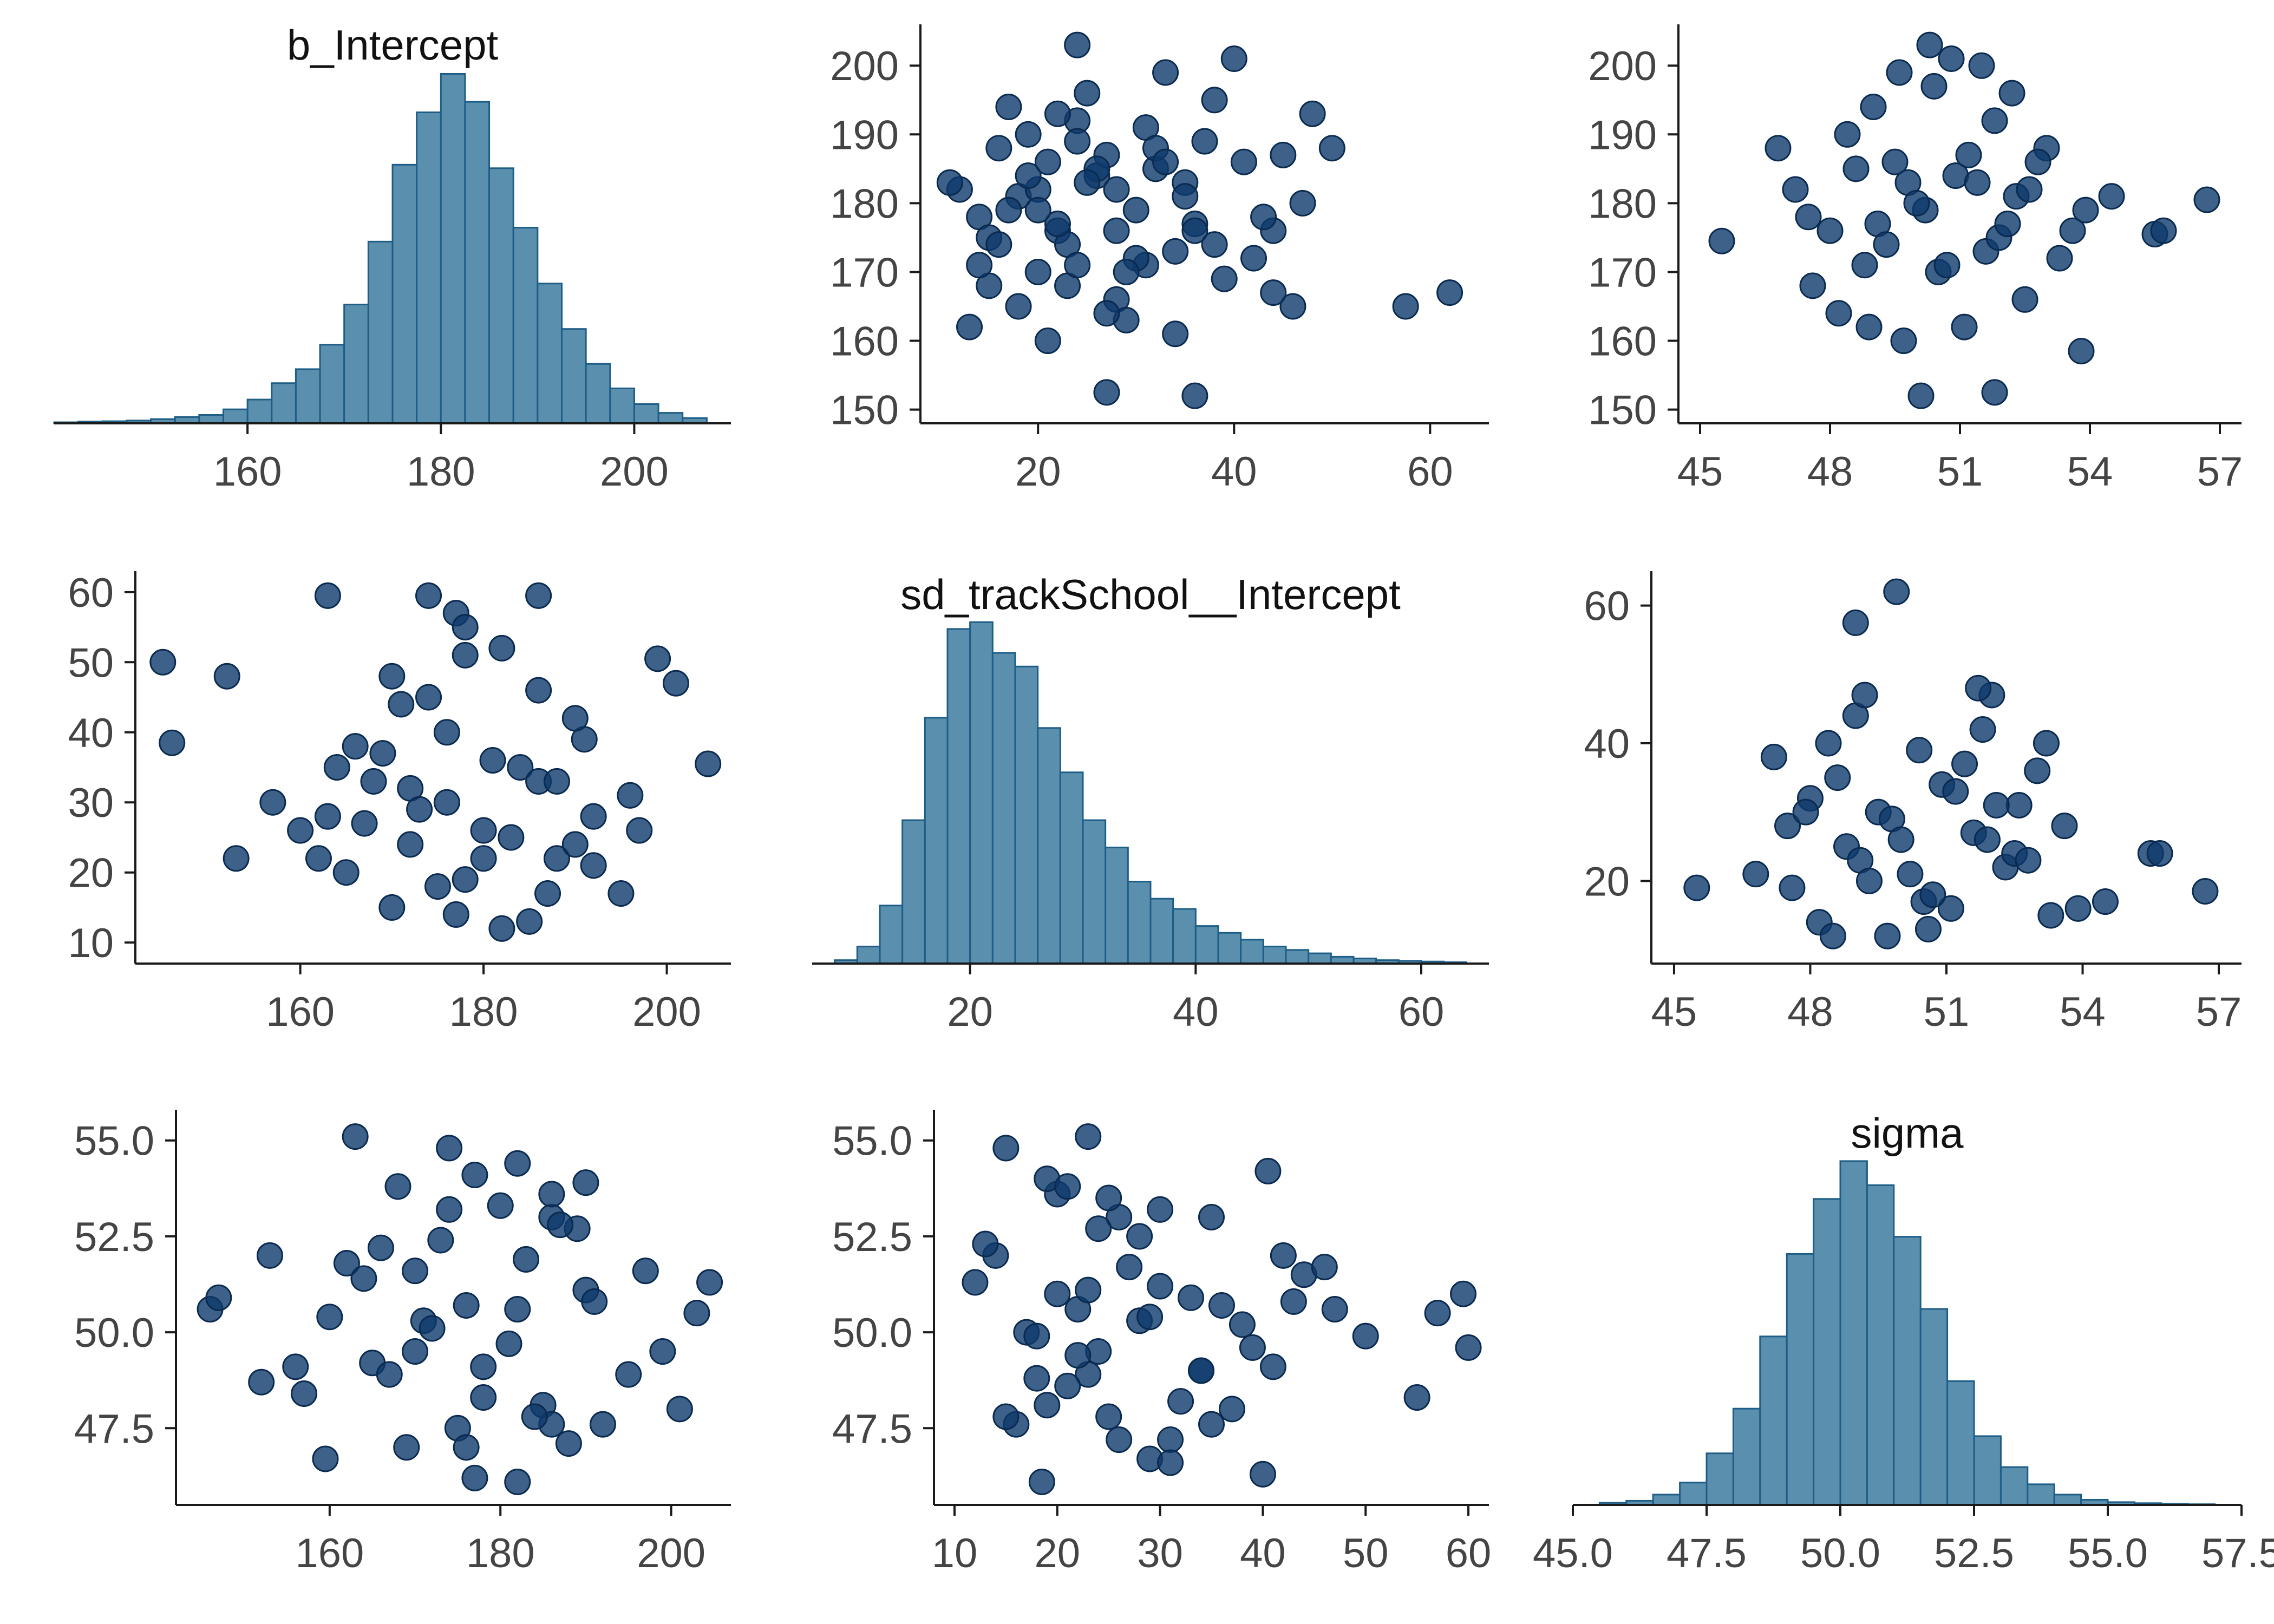 The height and width of the screenshot is (1624, 2274). What do you see at coordinates (114, 1333) in the screenshot?
I see `y-tick-label: 50.0` at bounding box center [114, 1333].